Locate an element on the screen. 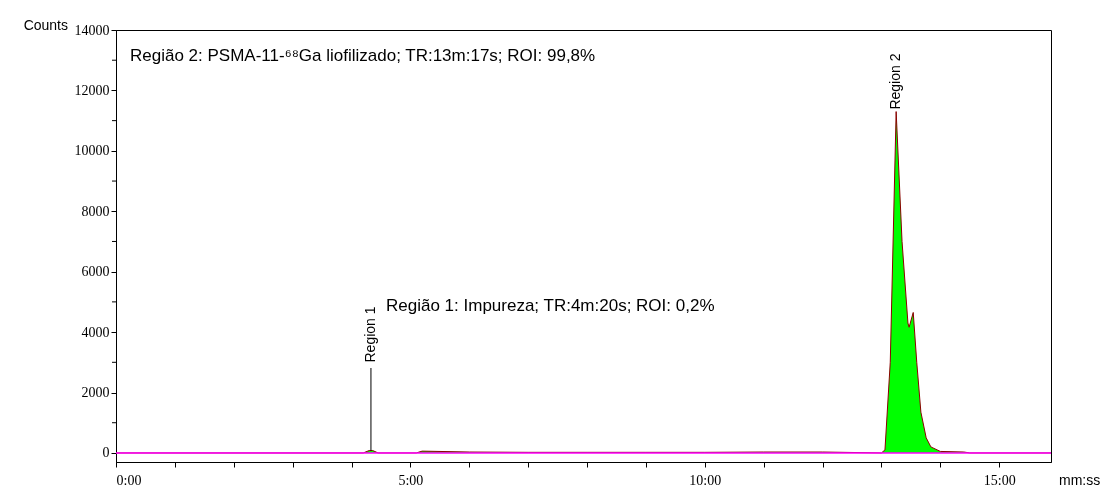 The image size is (1118, 502). x-tick-label: 15:00 is located at coordinates (999, 480).